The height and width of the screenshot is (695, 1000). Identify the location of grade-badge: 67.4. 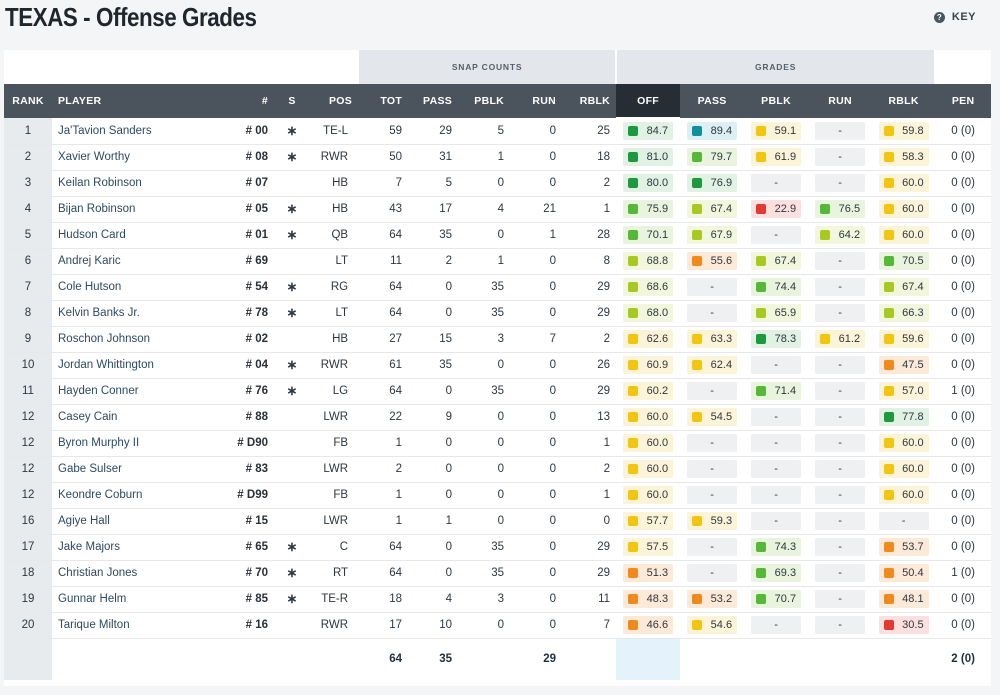
(903, 287).